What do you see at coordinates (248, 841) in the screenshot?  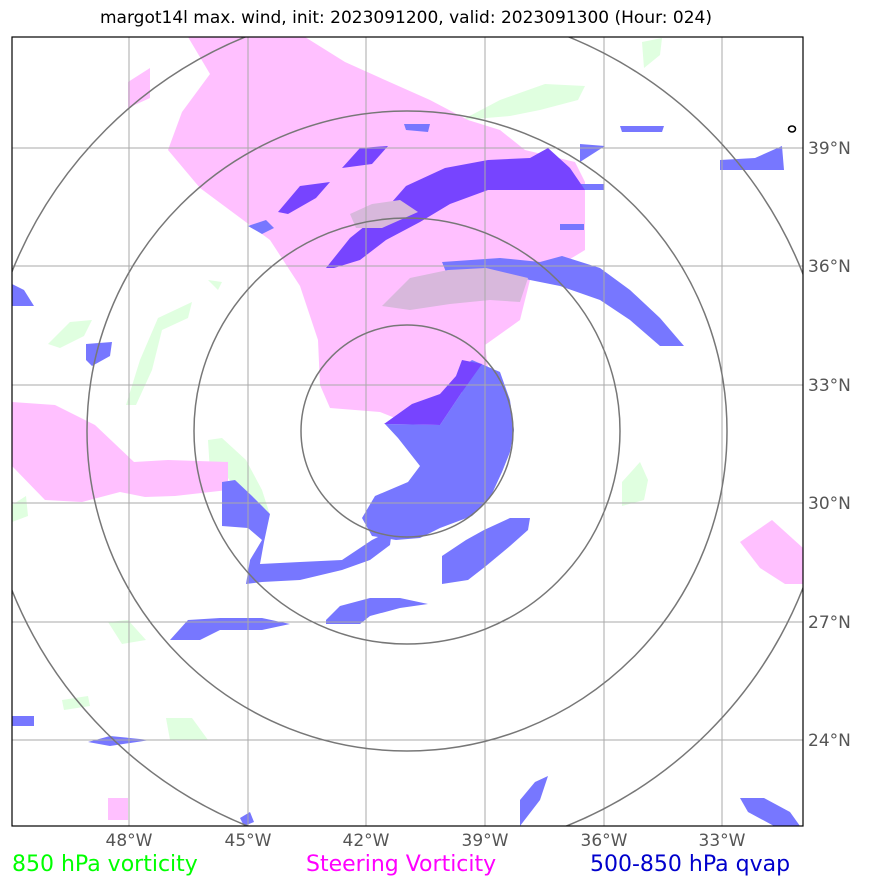 I see `lon-label: 45°W` at bounding box center [248, 841].